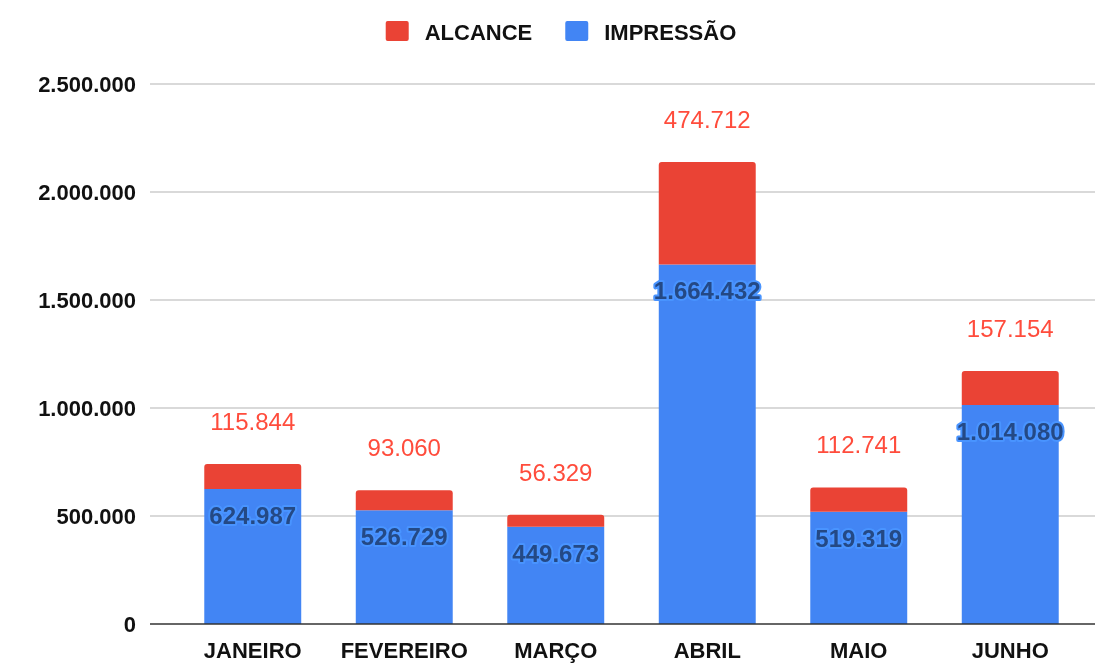 The height and width of the screenshot is (666, 1101). What do you see at coordinates (859, 538) in the screenshot?
I see `data-label: 519.319` at bounding box center [859, 538].